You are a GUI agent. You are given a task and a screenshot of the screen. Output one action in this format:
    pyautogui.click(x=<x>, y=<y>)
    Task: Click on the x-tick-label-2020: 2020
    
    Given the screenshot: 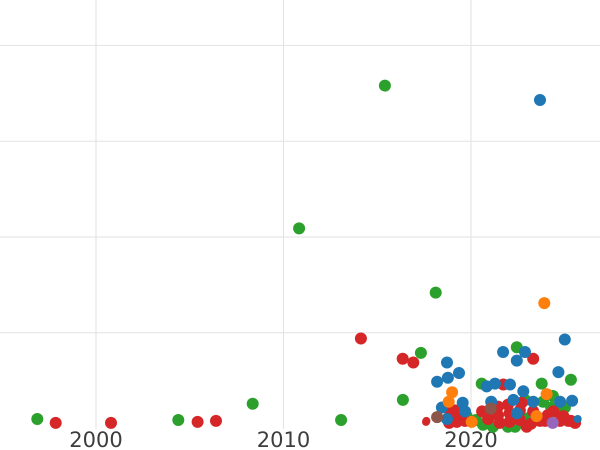 What is the action you would take?
    pyautogui.click(x=470, y=439)
    